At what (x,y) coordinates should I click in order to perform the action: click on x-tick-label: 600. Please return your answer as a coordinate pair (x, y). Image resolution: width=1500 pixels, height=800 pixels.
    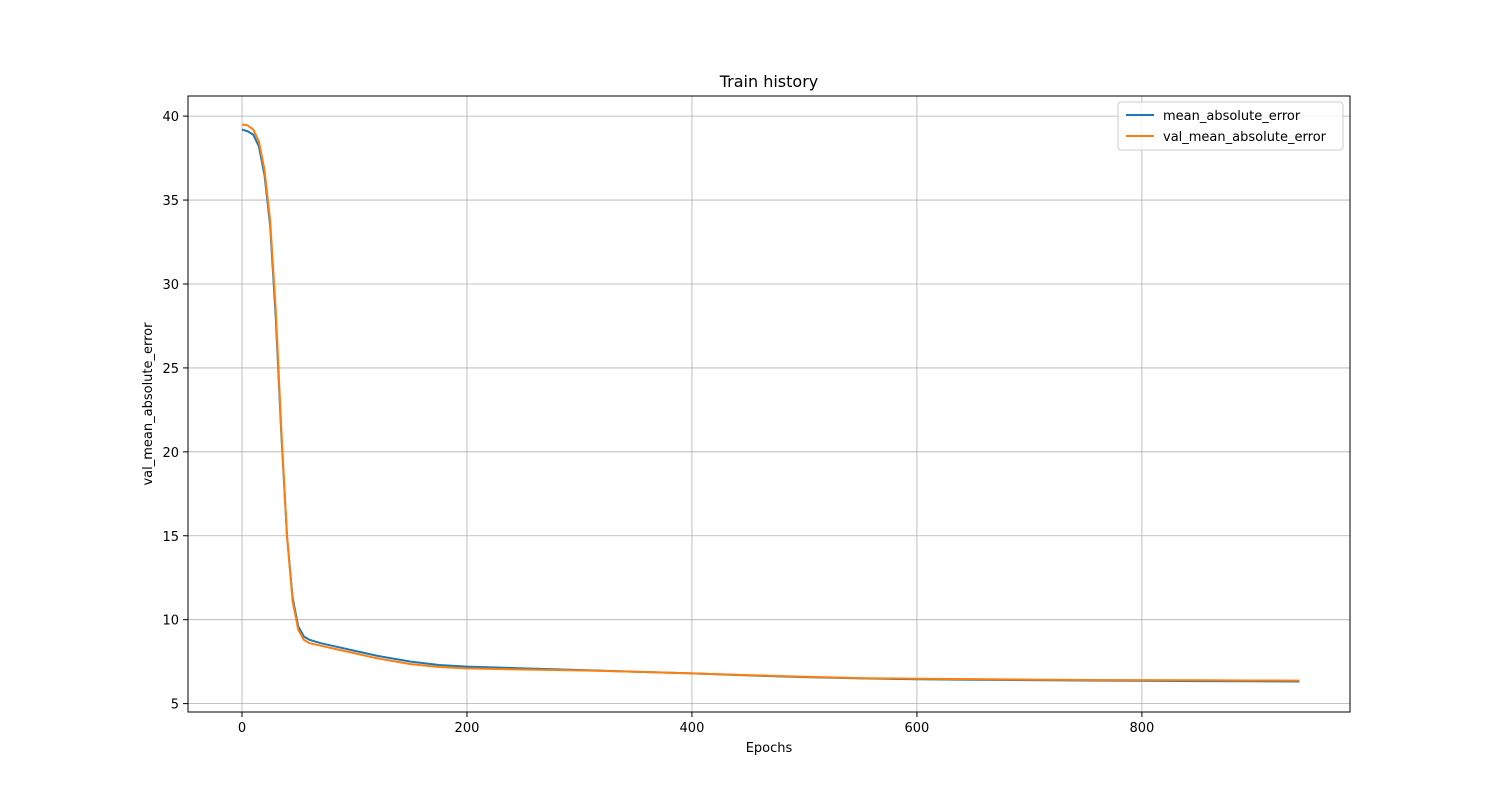
    Looking at the image, I should click on (917, 728).